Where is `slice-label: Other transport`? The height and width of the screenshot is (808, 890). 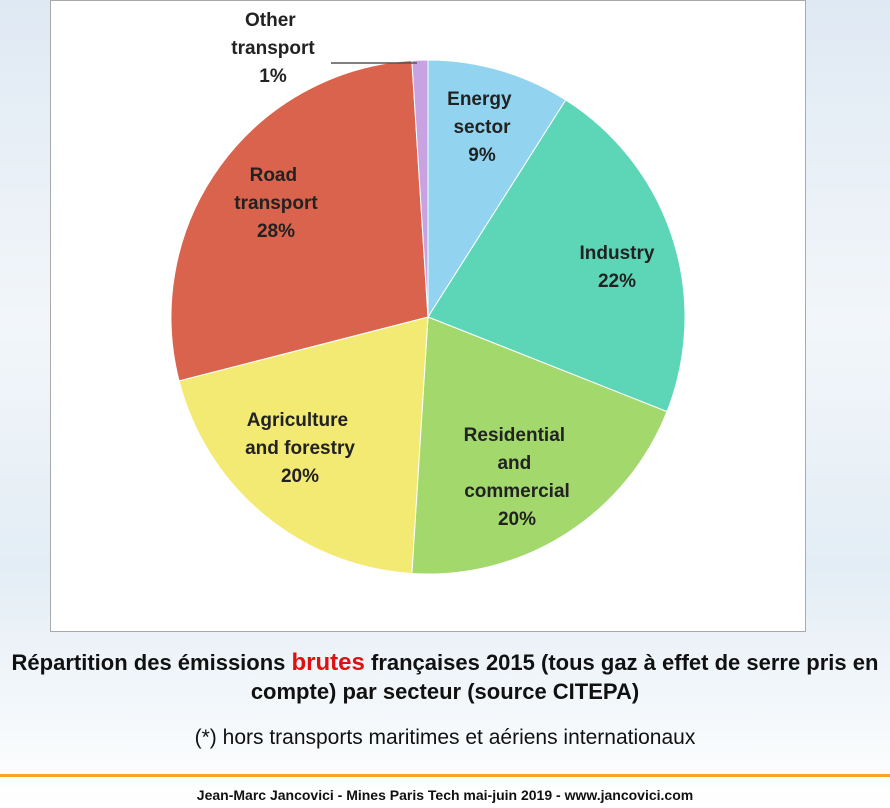 slice-label: Other transport is located at coordinates (273, 34).